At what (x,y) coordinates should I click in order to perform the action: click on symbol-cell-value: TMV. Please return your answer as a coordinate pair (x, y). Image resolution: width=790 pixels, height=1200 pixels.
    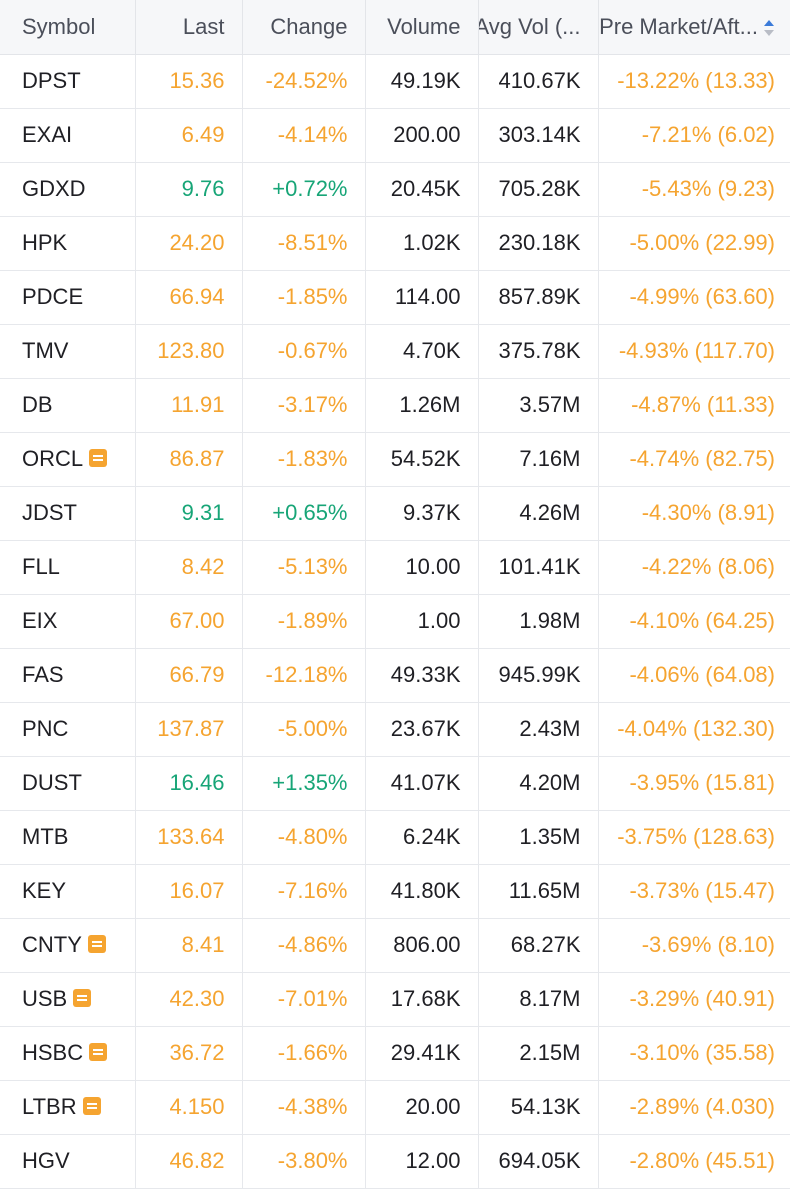
    Looking at the image, I should click on (45, 350).